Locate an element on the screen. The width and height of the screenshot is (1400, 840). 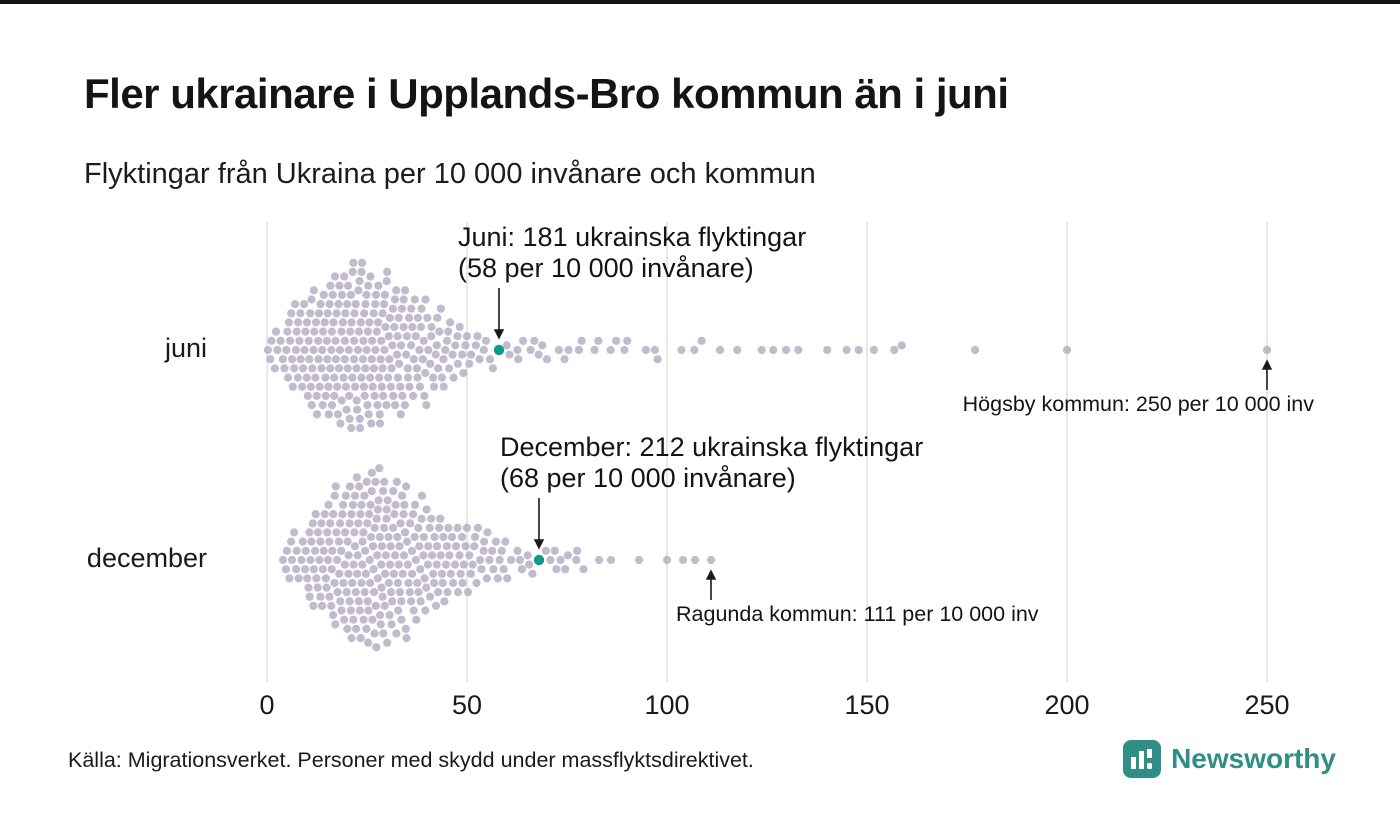
annotation-december-line1: December: 212 ukrainska flyktingar is located at coordinates (712, 447).